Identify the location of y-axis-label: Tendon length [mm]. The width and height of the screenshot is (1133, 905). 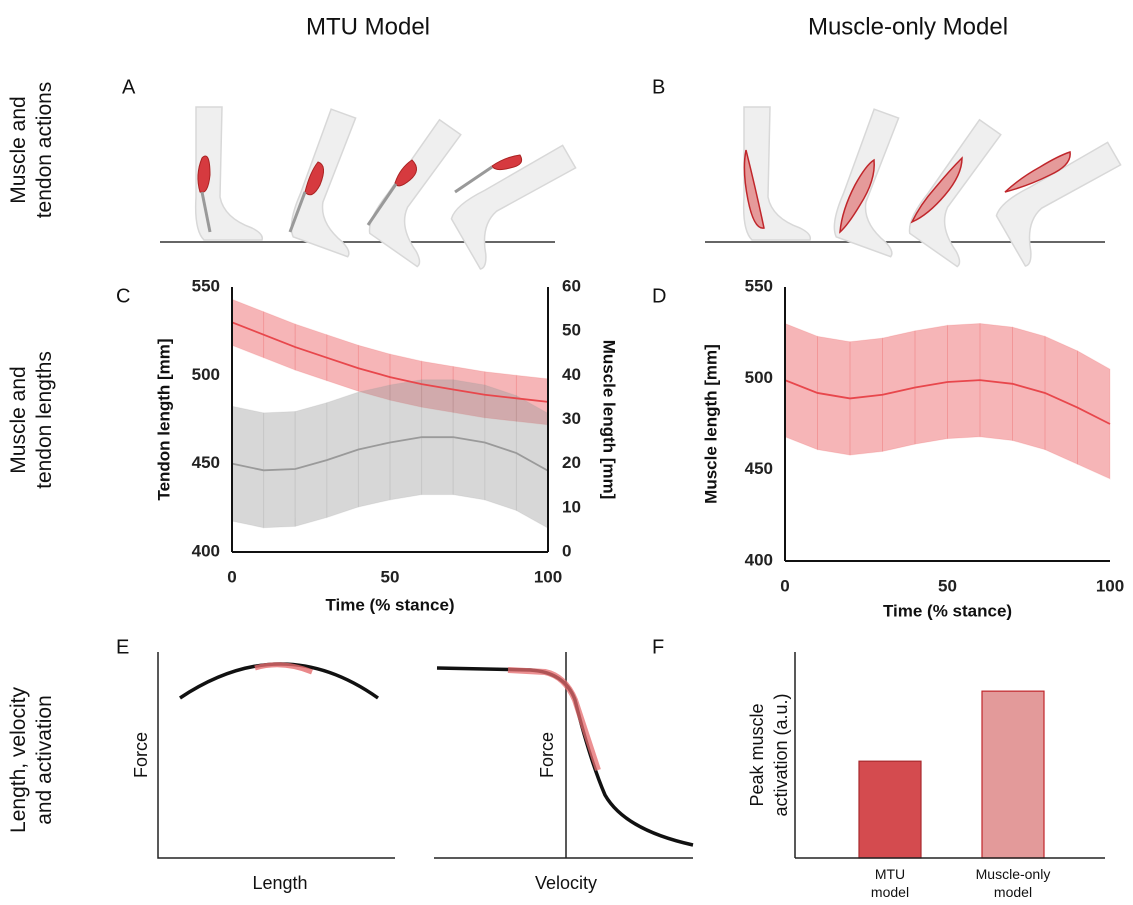
(163, 419).